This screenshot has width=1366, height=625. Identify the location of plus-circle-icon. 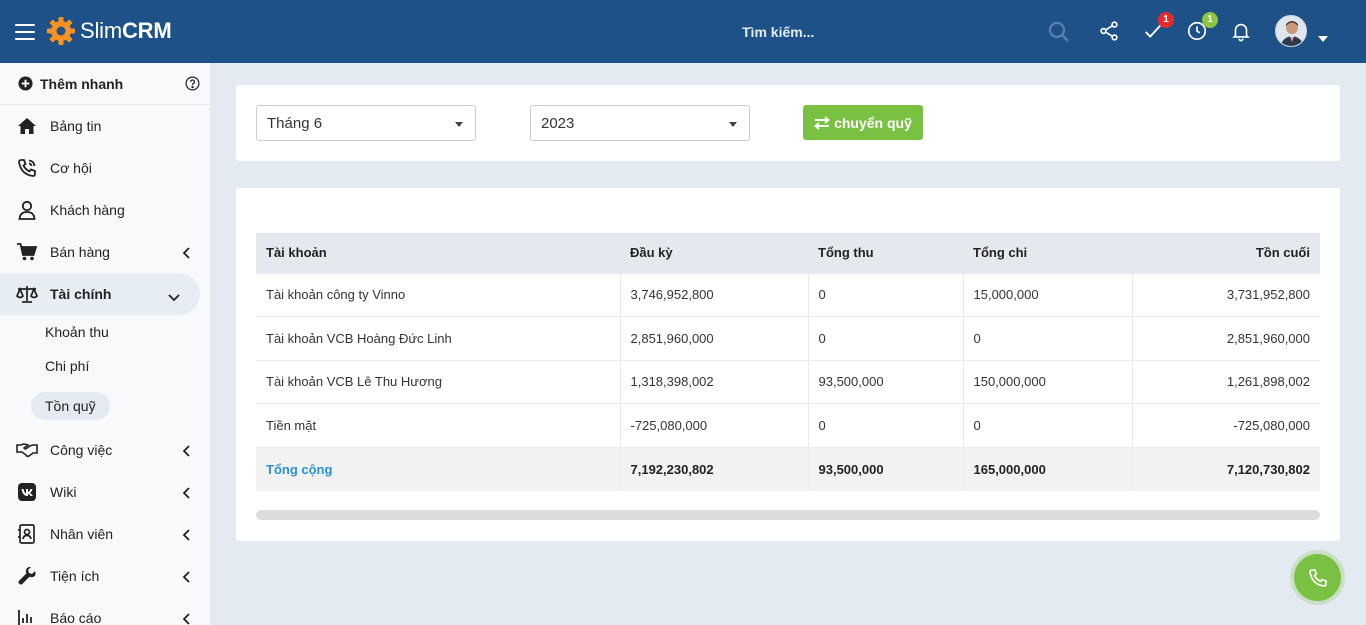
(25, 83).